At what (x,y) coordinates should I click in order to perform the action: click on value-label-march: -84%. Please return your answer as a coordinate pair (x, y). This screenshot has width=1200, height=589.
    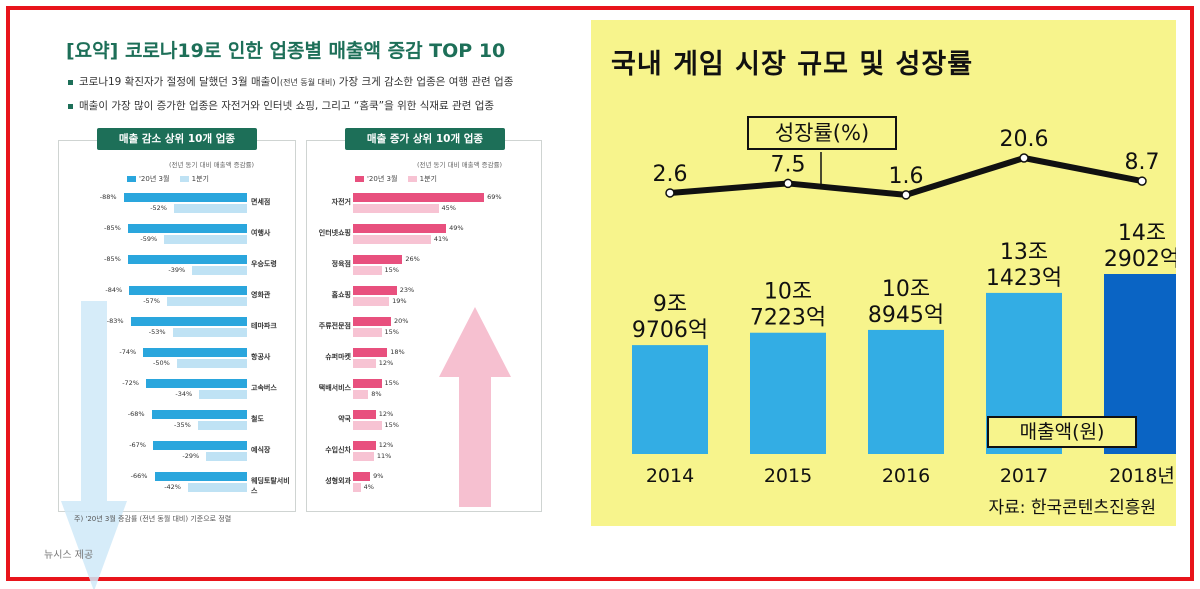
    Looking at the image, I should click on (114, 290).